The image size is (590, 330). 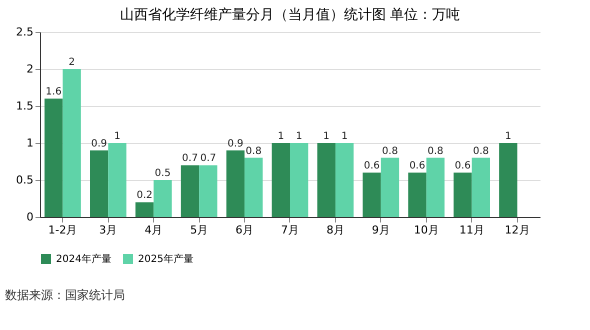 What do you see at coordinates (54, 92) in the screenshot?
I see `data-label: 1.6` at bounding box center [54, 92].